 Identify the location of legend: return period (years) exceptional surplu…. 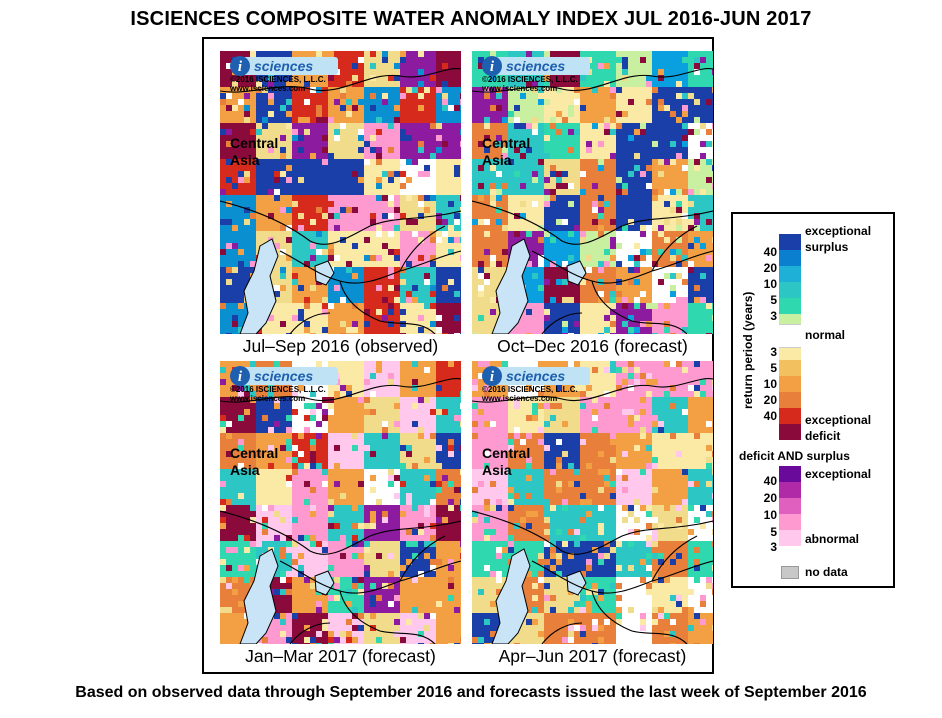
(813, 400).